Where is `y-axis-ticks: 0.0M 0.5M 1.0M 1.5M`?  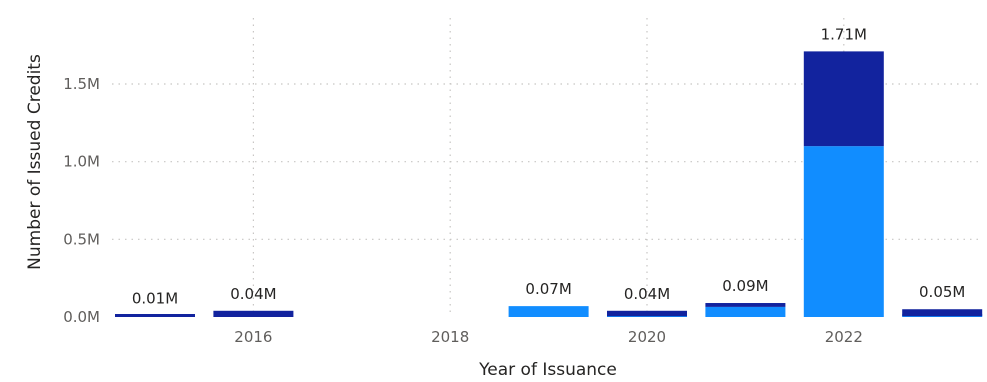
y-axis-ticks: 0.0M 0.5M 1.0M 1.5M is located at coordinates (81, 200).